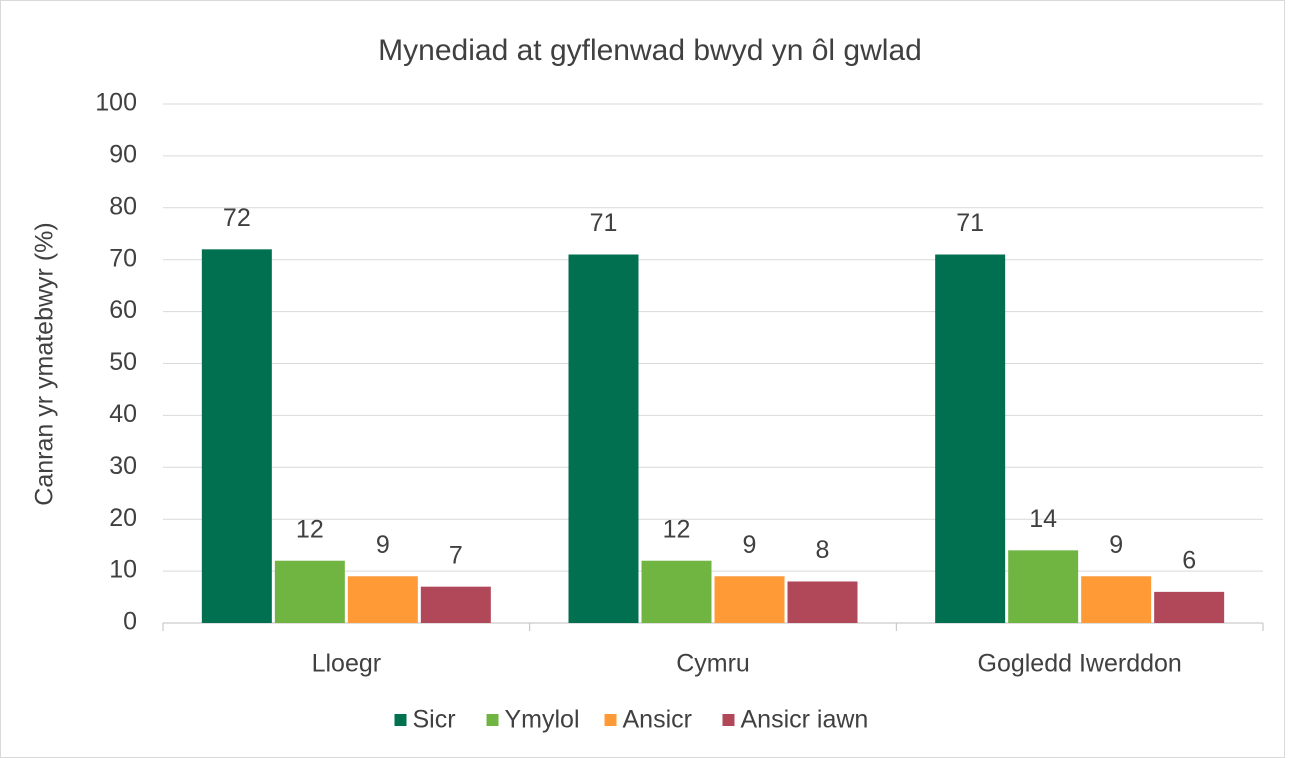 The image size is (1290, 758). What do you see at coordinates (347, 664) in the screenshot?
I see `x-tick-label: Lloegr` at bounding box center [347, 664].